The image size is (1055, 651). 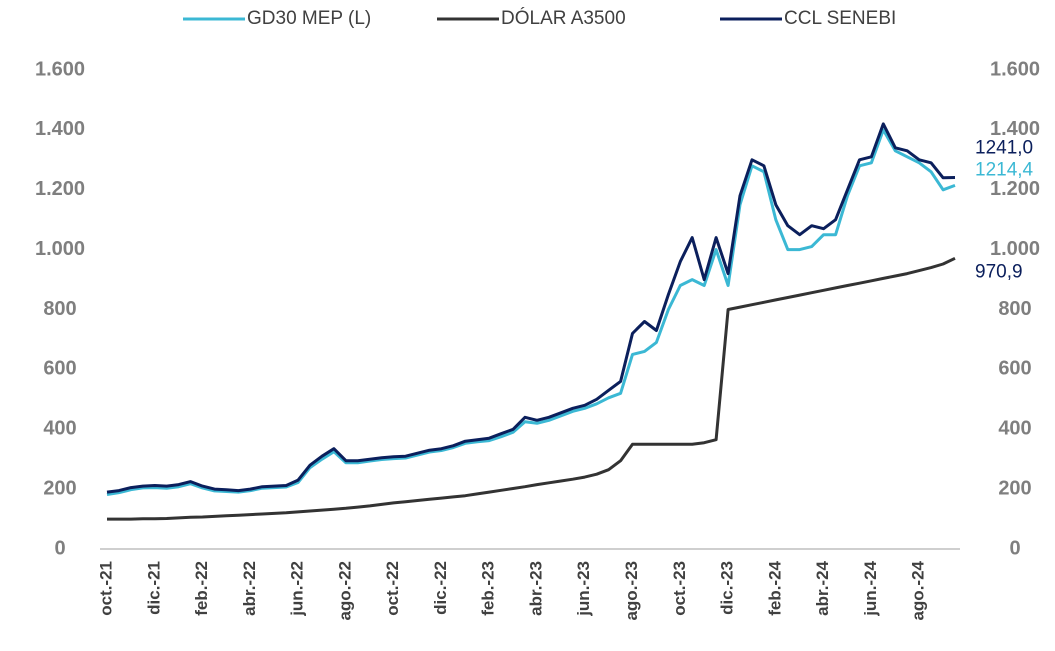 What do you see at coordinates (1015, 249) in the screenshot?
I see `y2-tick-label: 1.000` at bounding box center [1015, 249].